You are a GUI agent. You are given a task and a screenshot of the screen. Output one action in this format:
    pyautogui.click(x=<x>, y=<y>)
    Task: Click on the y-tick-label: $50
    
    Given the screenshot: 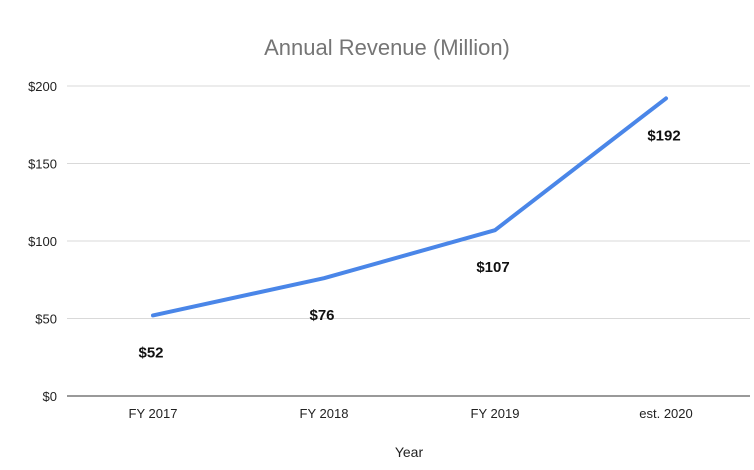 What is the action you would take?
    pyautogui.click(x=46, y=319)
    